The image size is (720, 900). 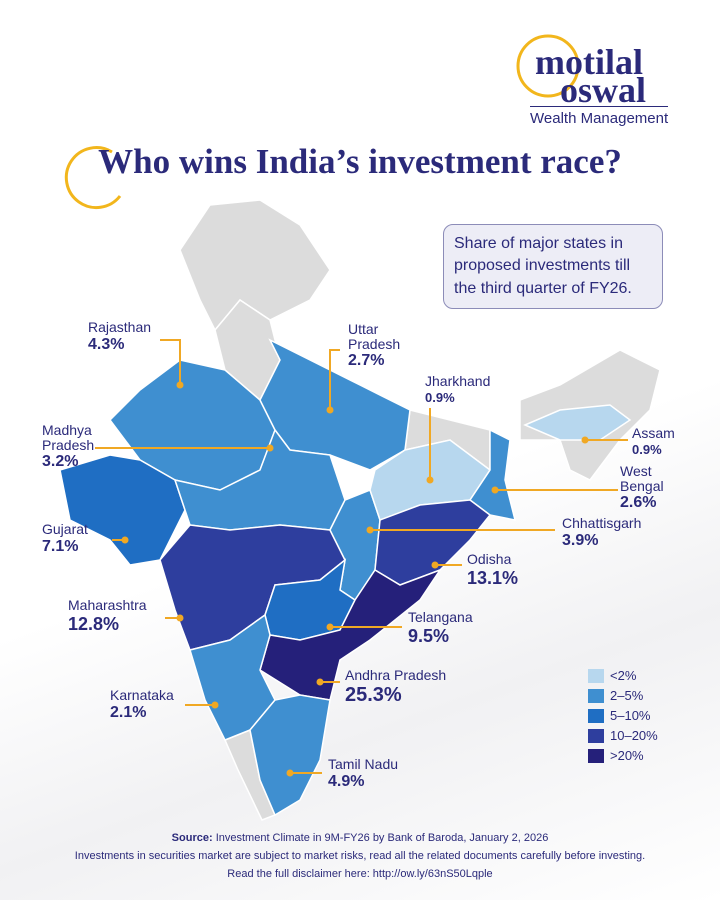 I want to click on legend-item: >20%, so click(x=616, y=755).